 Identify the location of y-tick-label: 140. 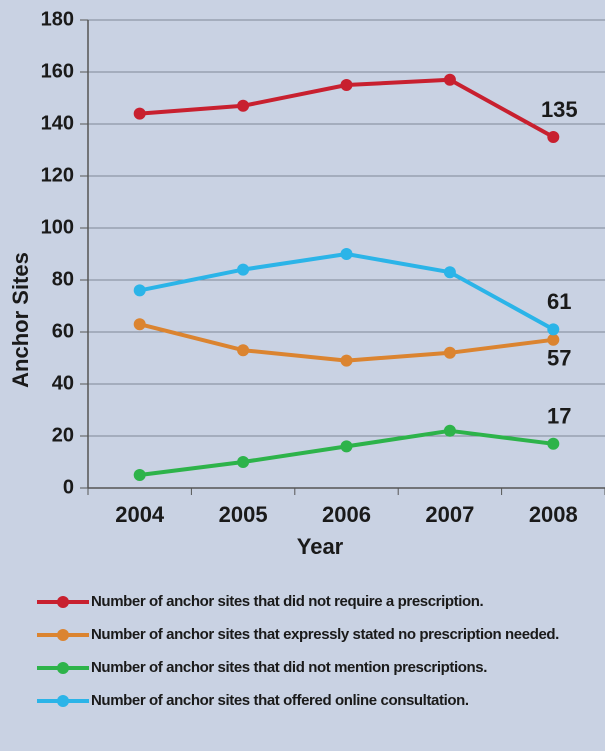
(57, 123).